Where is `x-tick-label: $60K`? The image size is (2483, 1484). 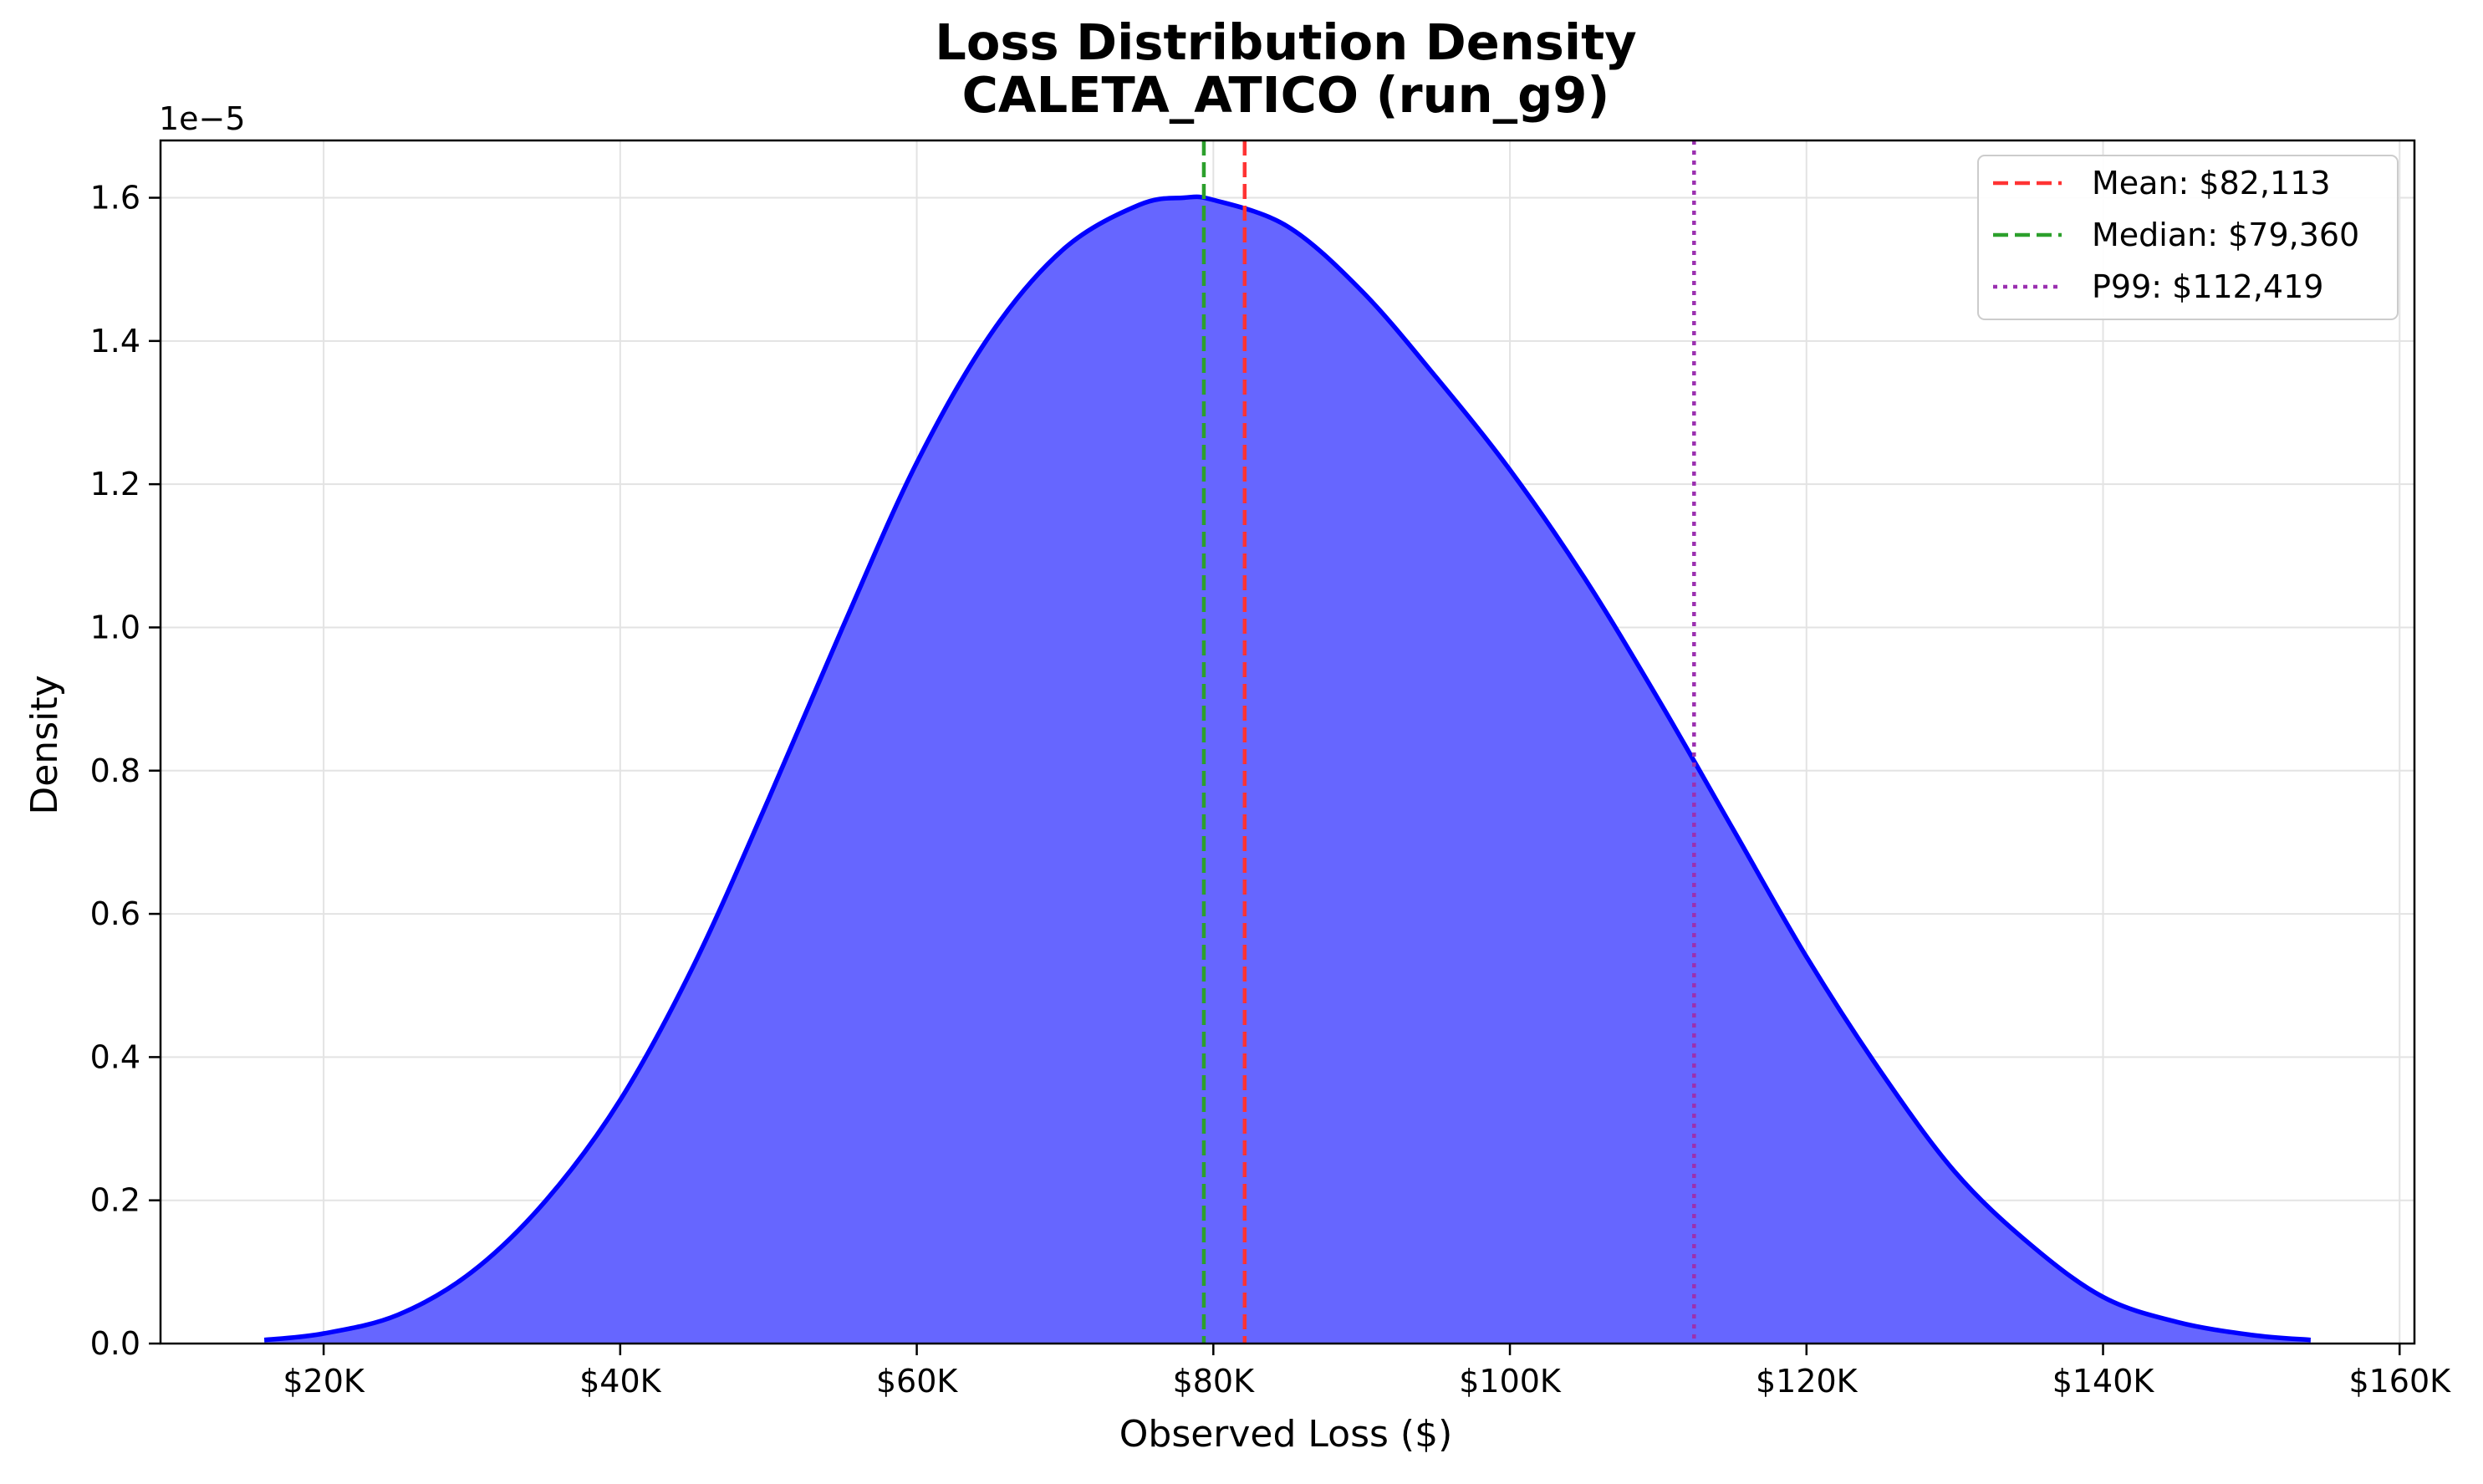 x-tick-label: $60K is located at coordinates (917, 1381).